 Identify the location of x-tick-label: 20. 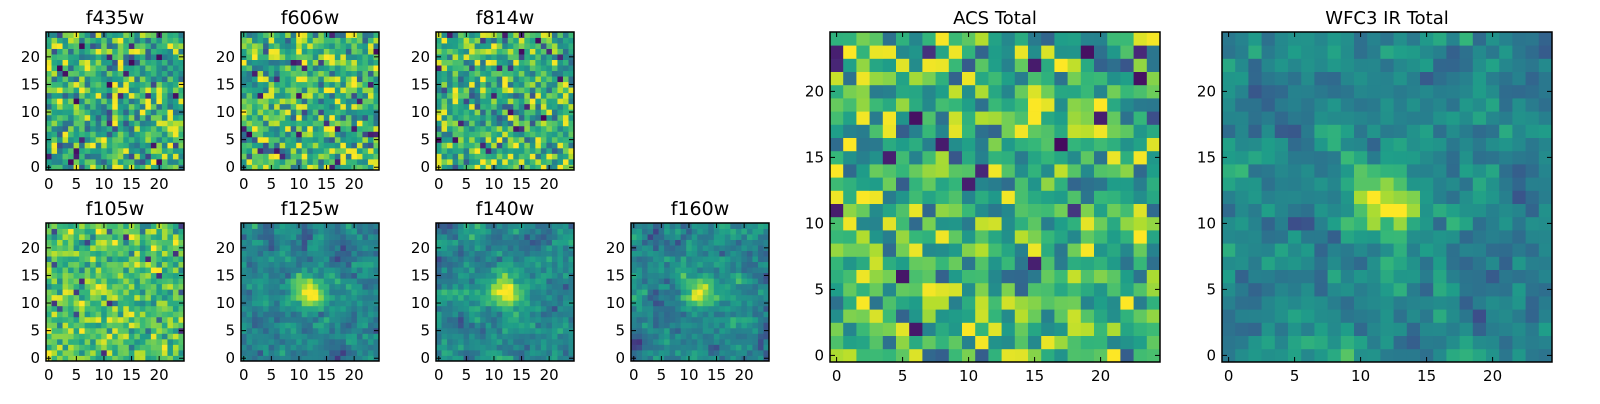
(744, 375).